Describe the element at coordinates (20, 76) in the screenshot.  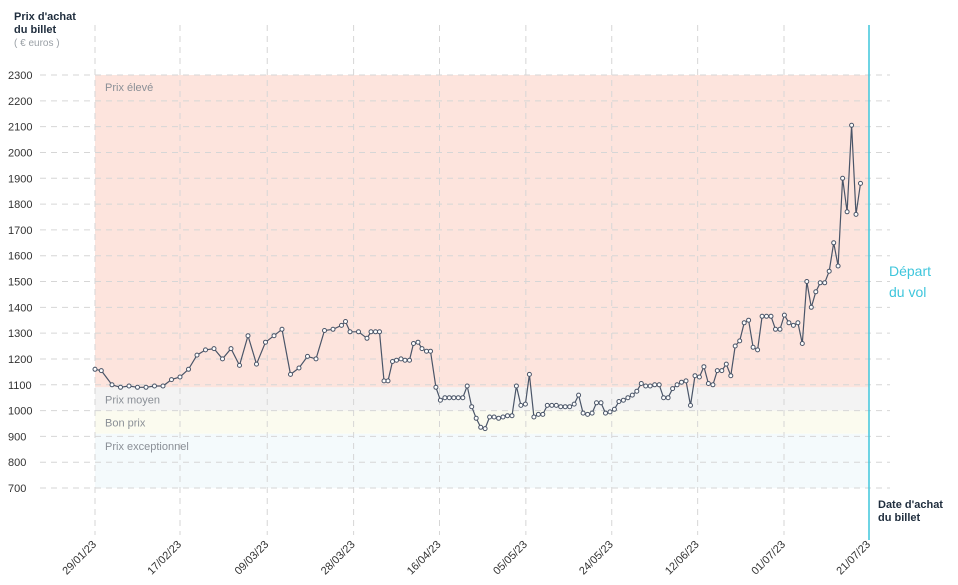
I see `y-tick-label: 2300` at that location.